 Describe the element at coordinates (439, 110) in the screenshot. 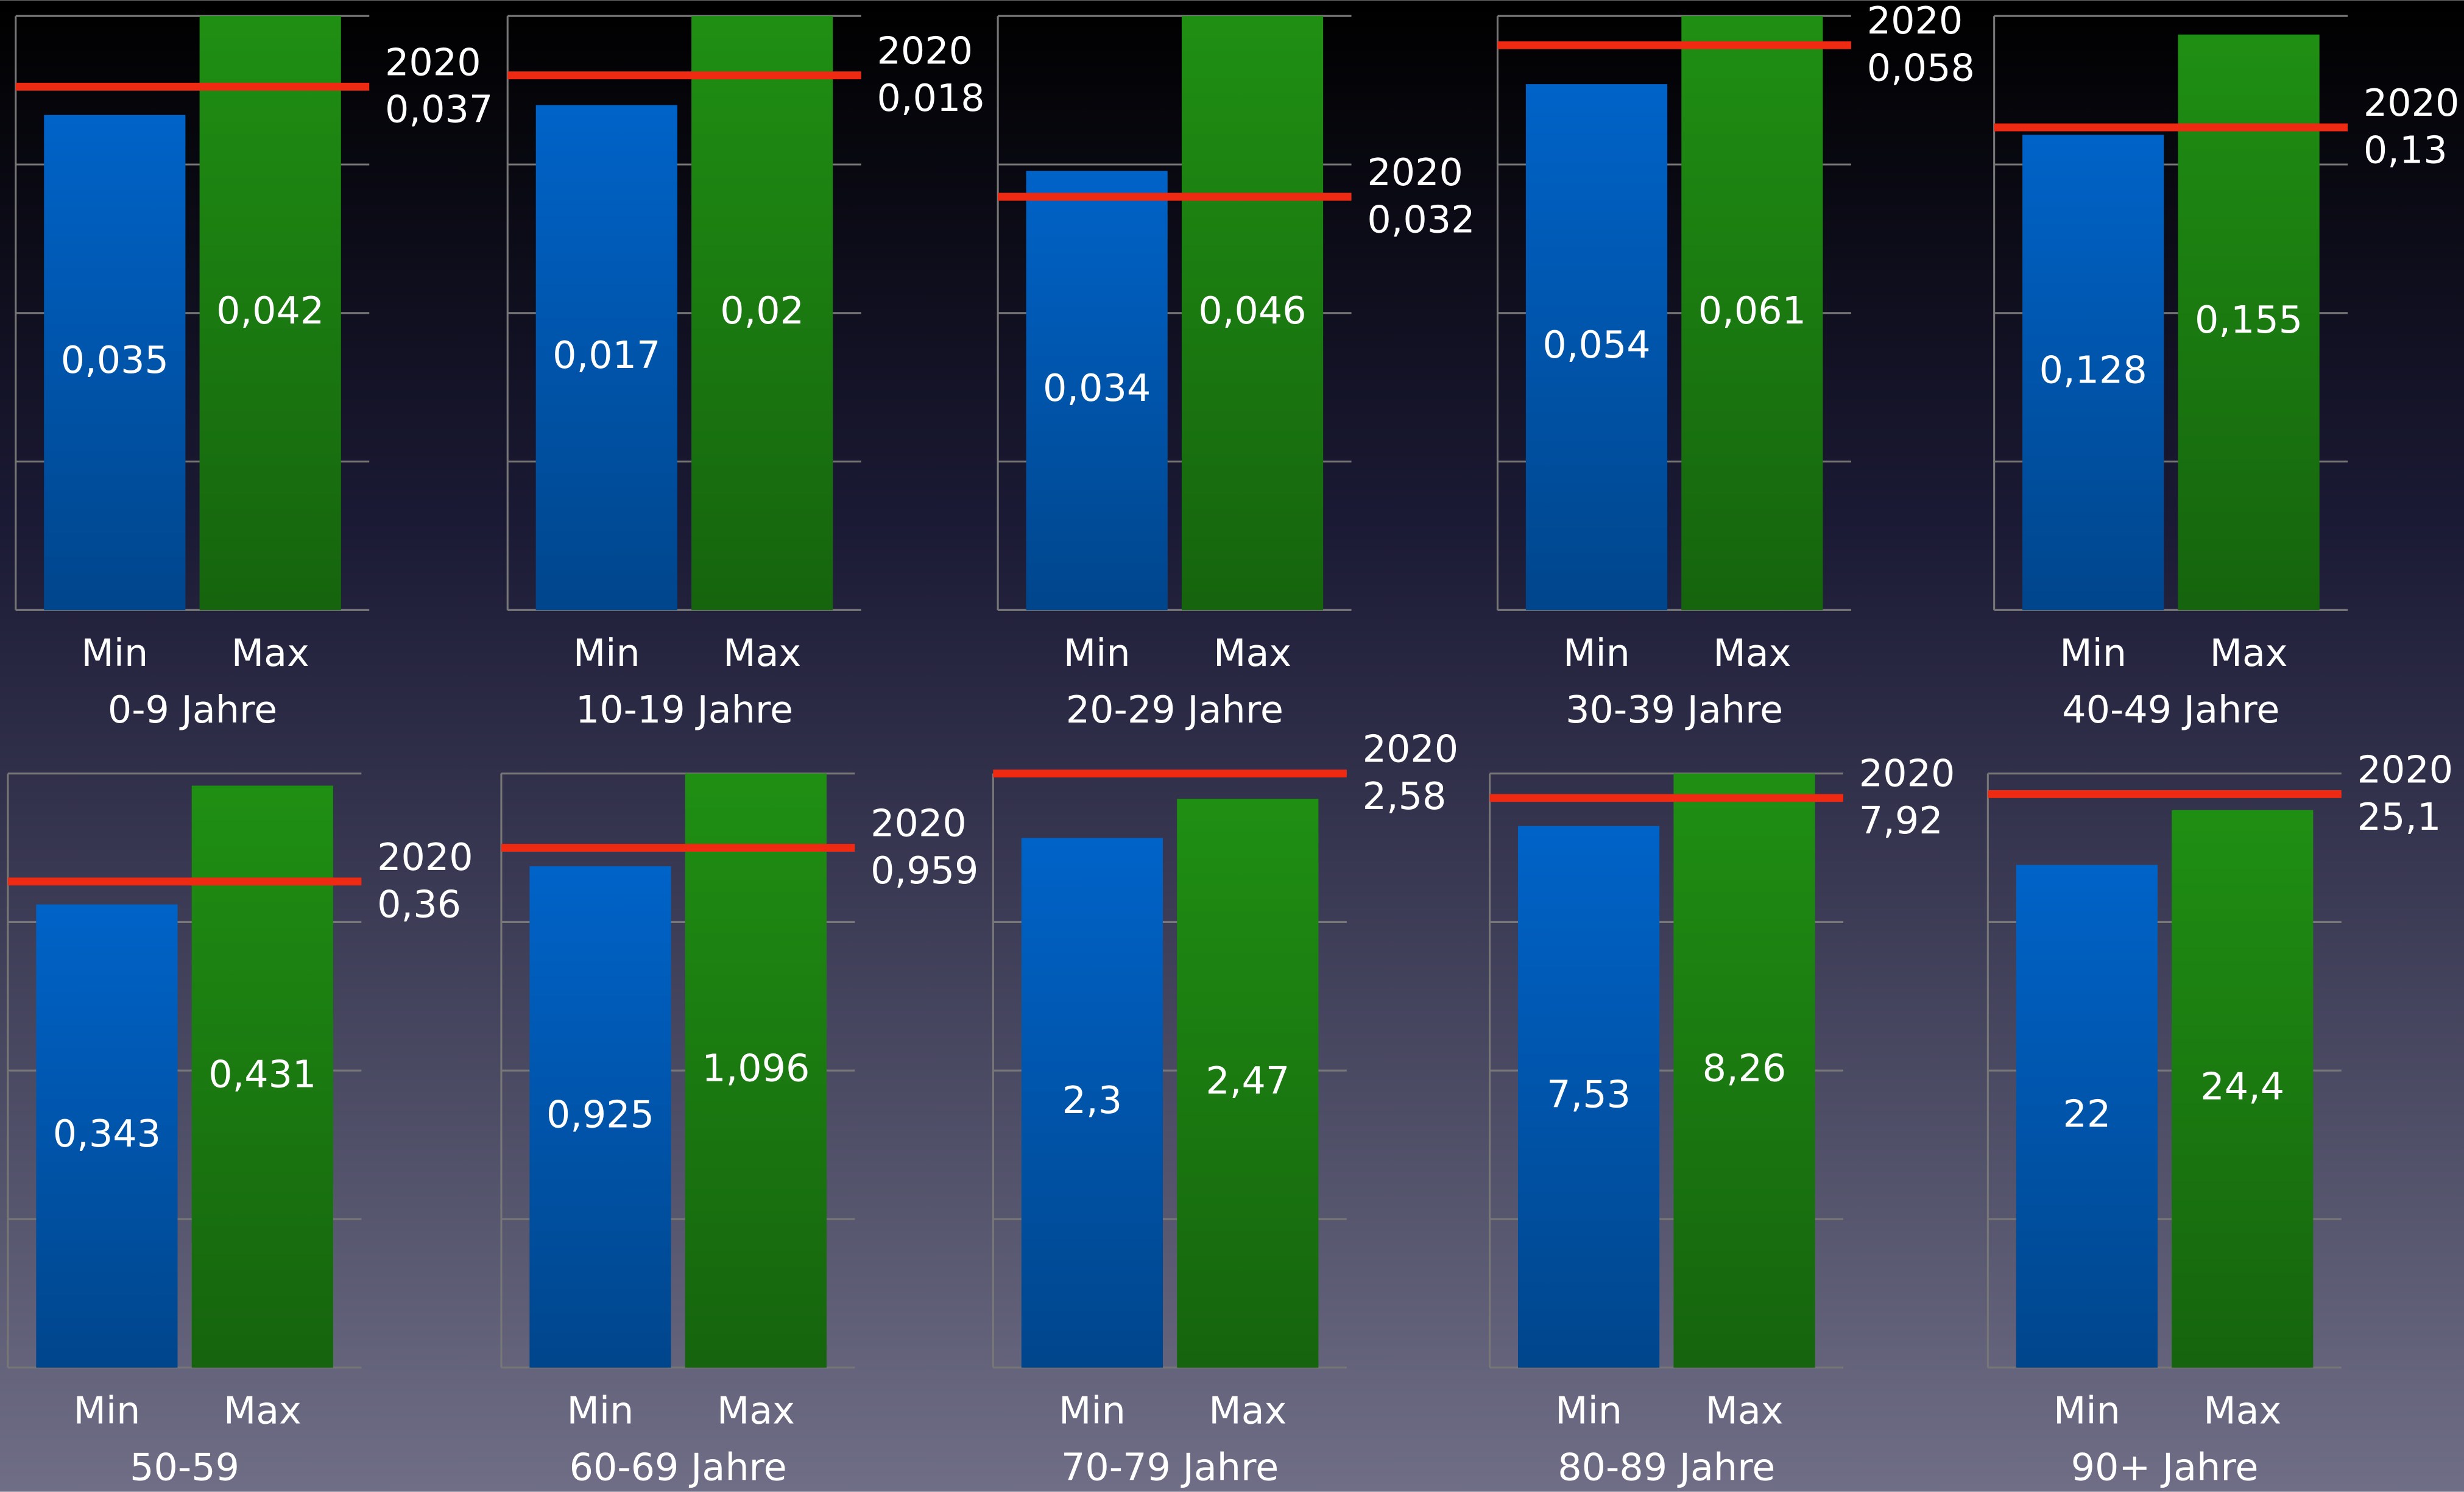

I see `reference-label: 0,037` at that location.